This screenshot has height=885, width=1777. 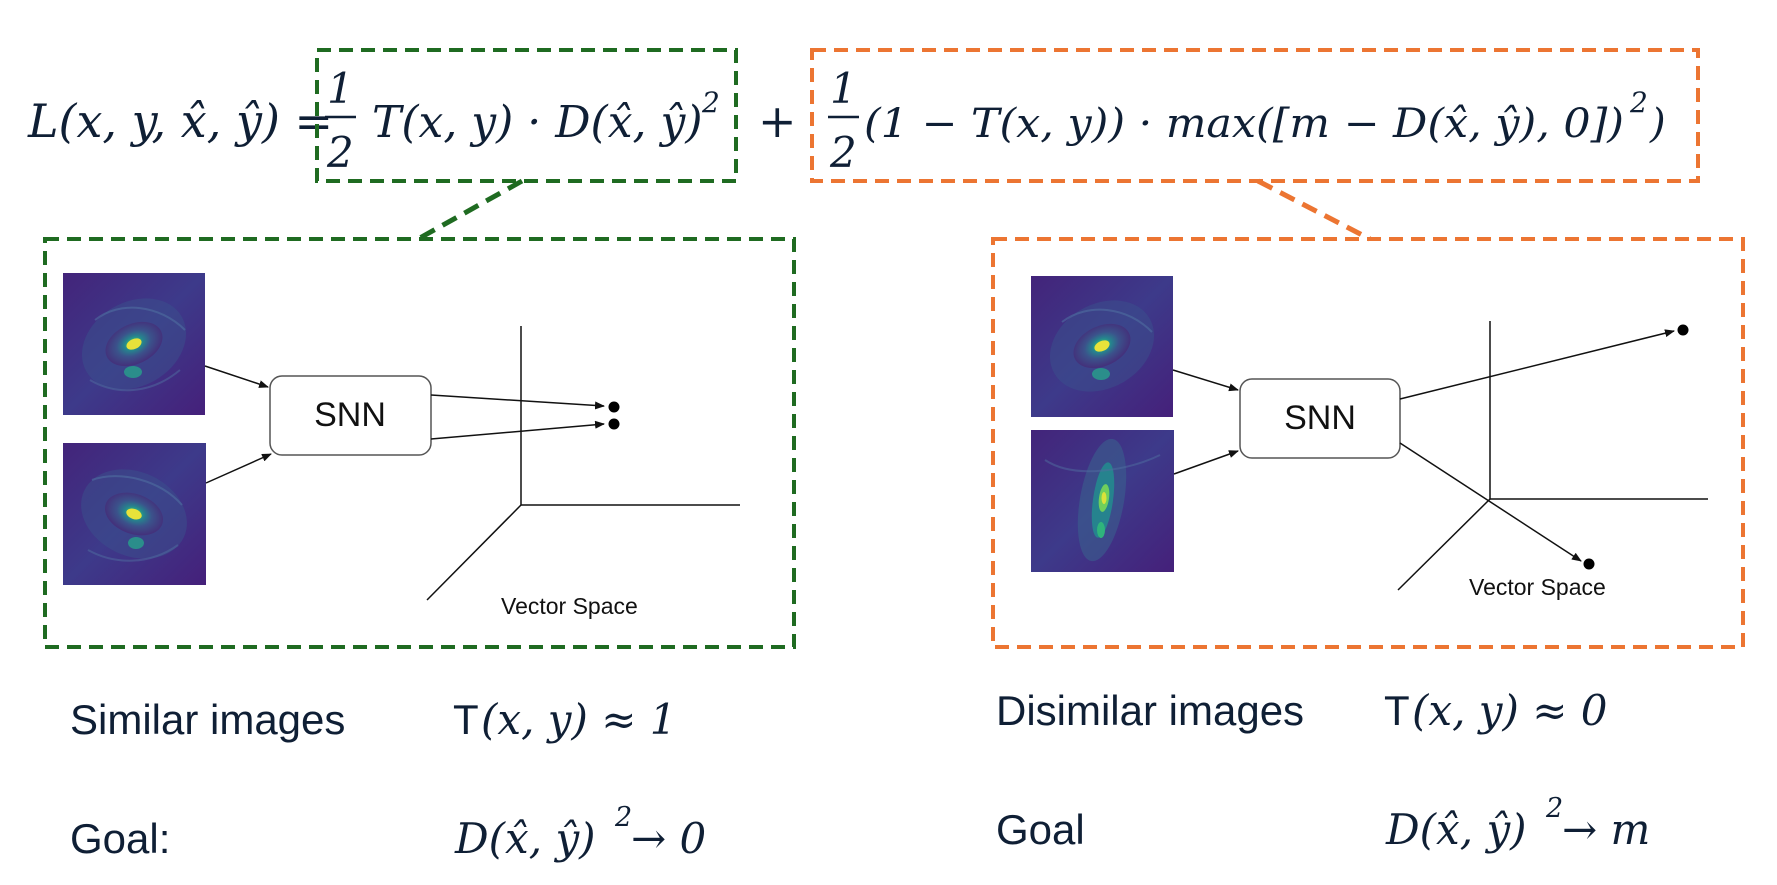 I want to click on dissimilar-connector, so click(x=1314, y=210).